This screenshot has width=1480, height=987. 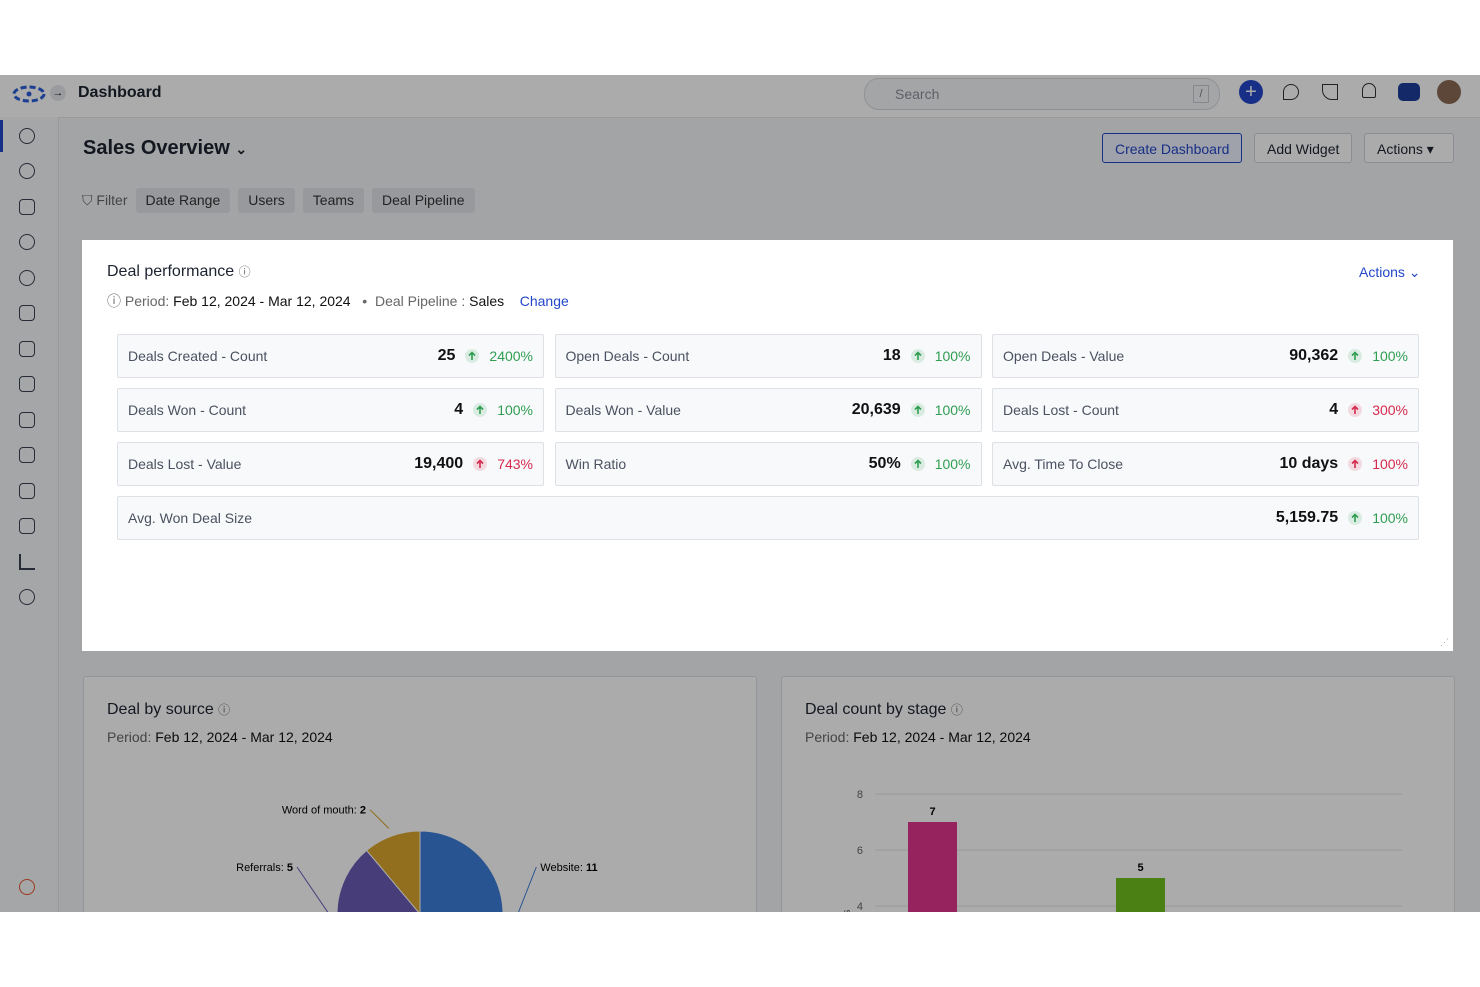 I want to click on metric-card: Deals Won - Count 4 100%, so click(x=330, y=410).